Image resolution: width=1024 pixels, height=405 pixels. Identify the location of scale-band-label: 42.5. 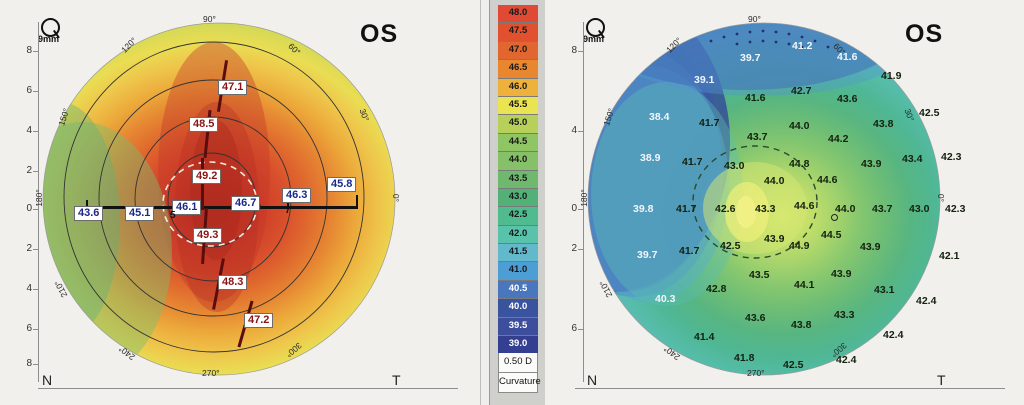
(518, 215).